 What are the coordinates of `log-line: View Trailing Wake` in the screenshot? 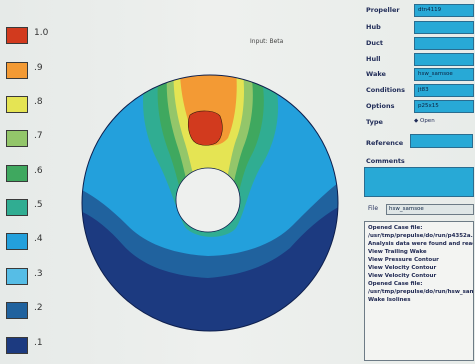 It's located at (397, 252).